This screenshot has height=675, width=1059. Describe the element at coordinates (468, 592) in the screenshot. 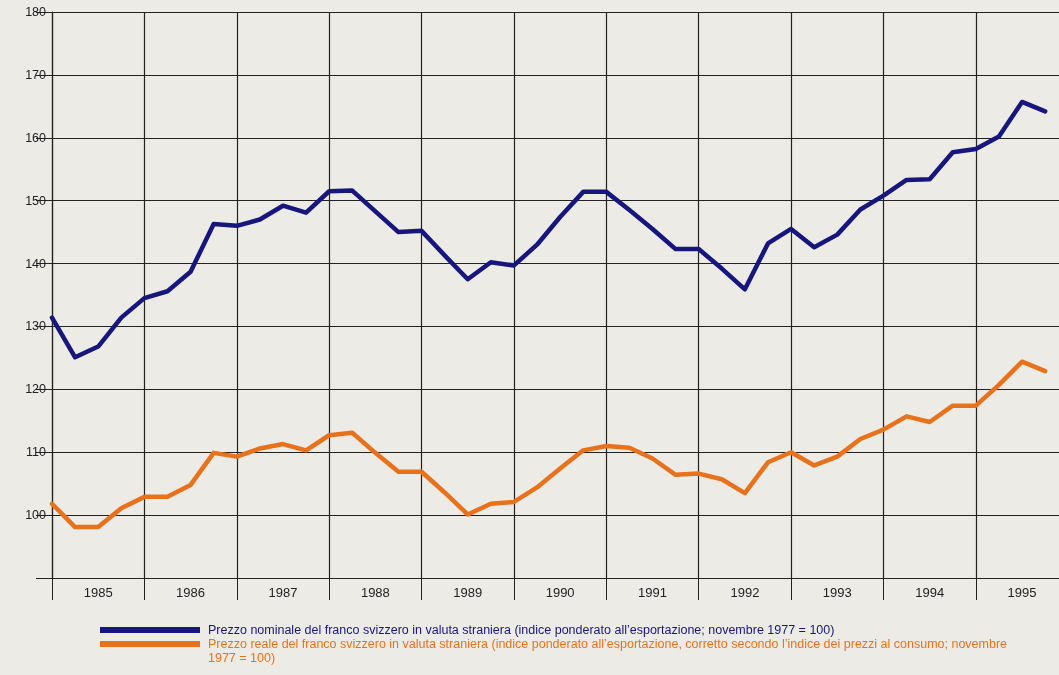

I see `x-tick-label: 1989` at that location.